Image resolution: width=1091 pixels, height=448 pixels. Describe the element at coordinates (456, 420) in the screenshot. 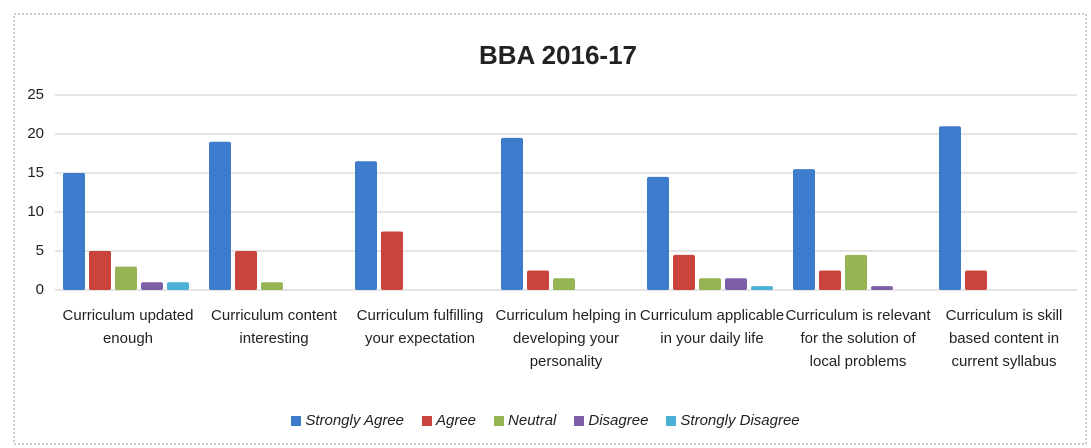

I see `legend-label: Agree` at that location.